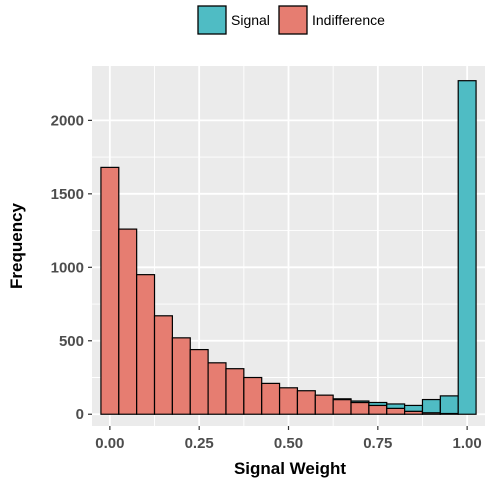 The width and height of the screenshot is (496, 496). Describe the element at coordinates (360, 402) in the screenshot. I see `bar-signal-0.70` at that location.